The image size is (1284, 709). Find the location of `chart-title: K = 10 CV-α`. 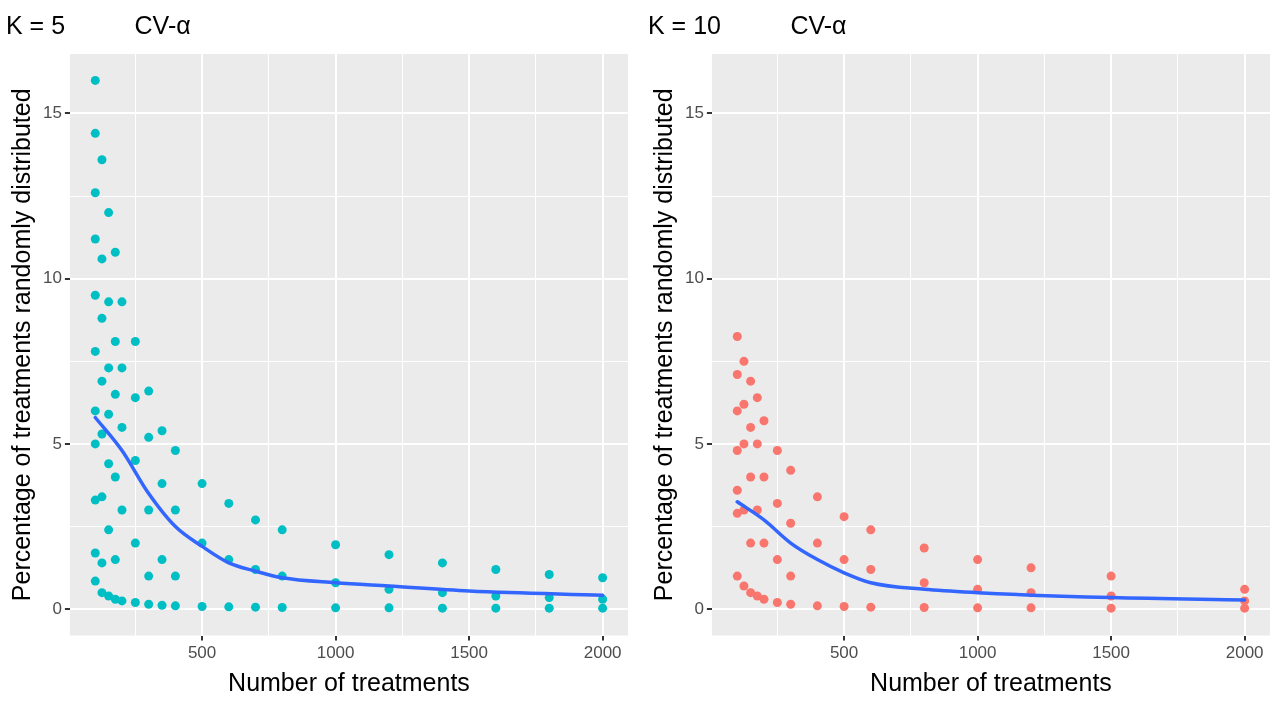

chart-title: K = 10 CV-α is located at coordinates (747, 24).